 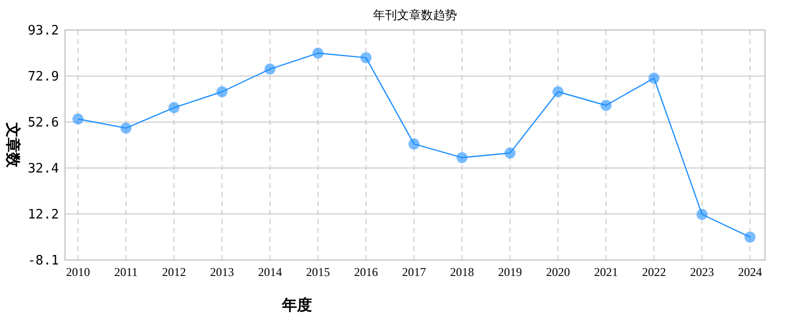 What do you see at coordinates (415, 15) in the screenshot?
I see `chart-title: 年刊文章数趋势` at bounding box center [415, 15].